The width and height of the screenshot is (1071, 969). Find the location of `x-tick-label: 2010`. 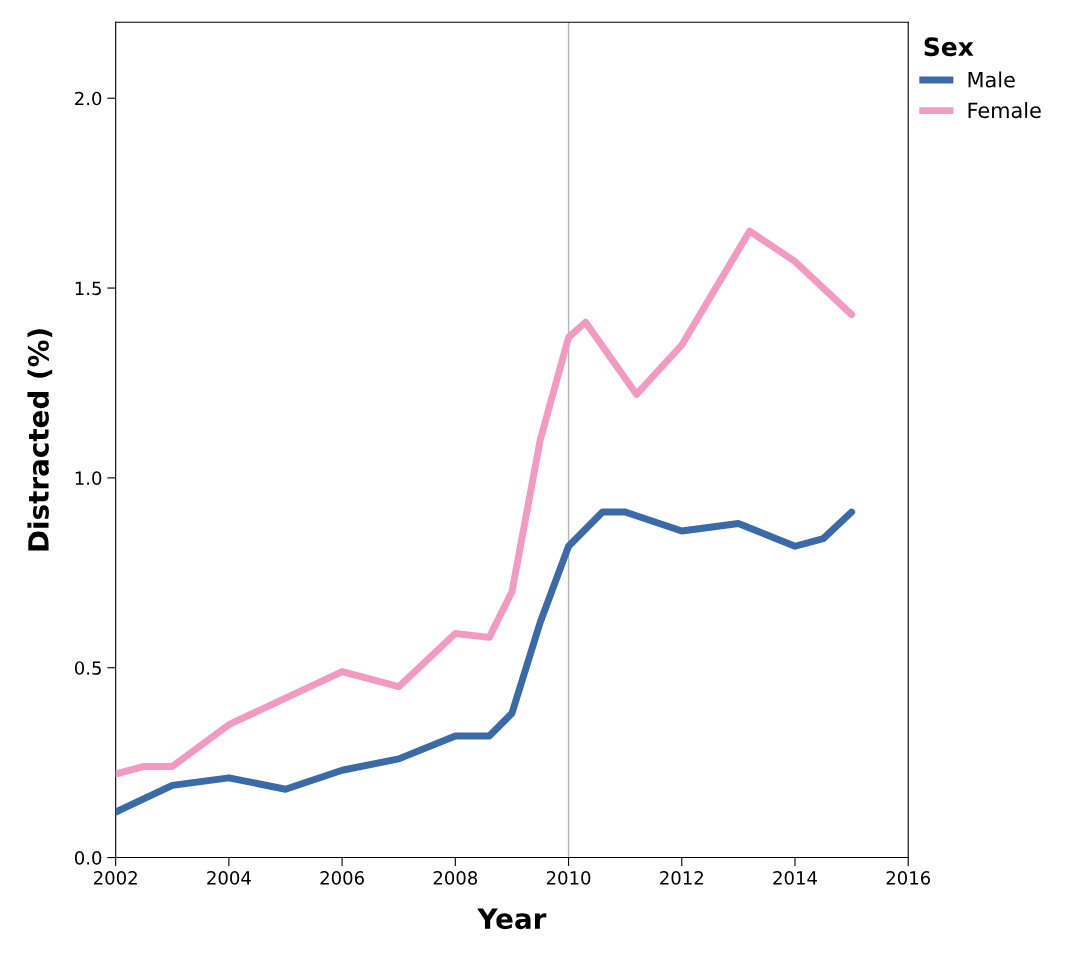

x-tick-label: 2010 is located at coordinates (568, 878).